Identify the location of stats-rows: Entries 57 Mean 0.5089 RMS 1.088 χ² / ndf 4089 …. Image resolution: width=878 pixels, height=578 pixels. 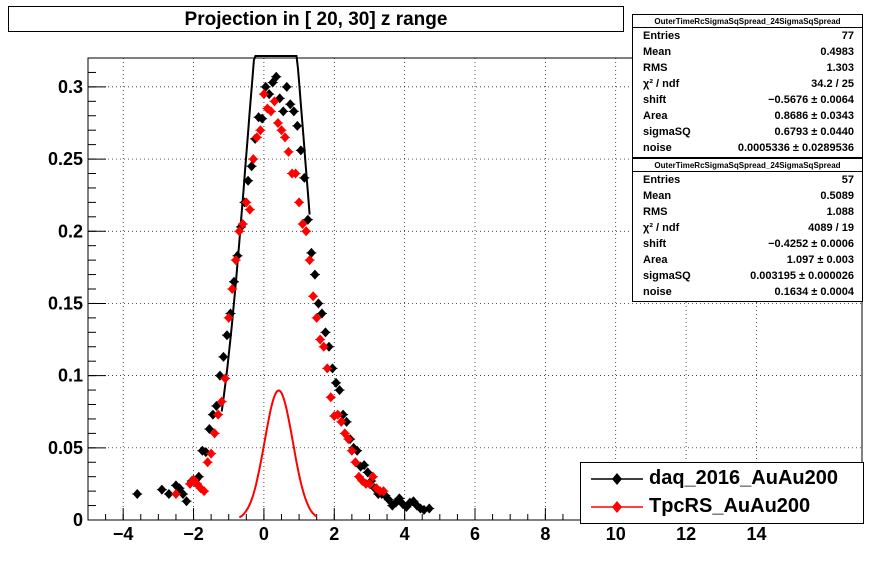
(747, 236).